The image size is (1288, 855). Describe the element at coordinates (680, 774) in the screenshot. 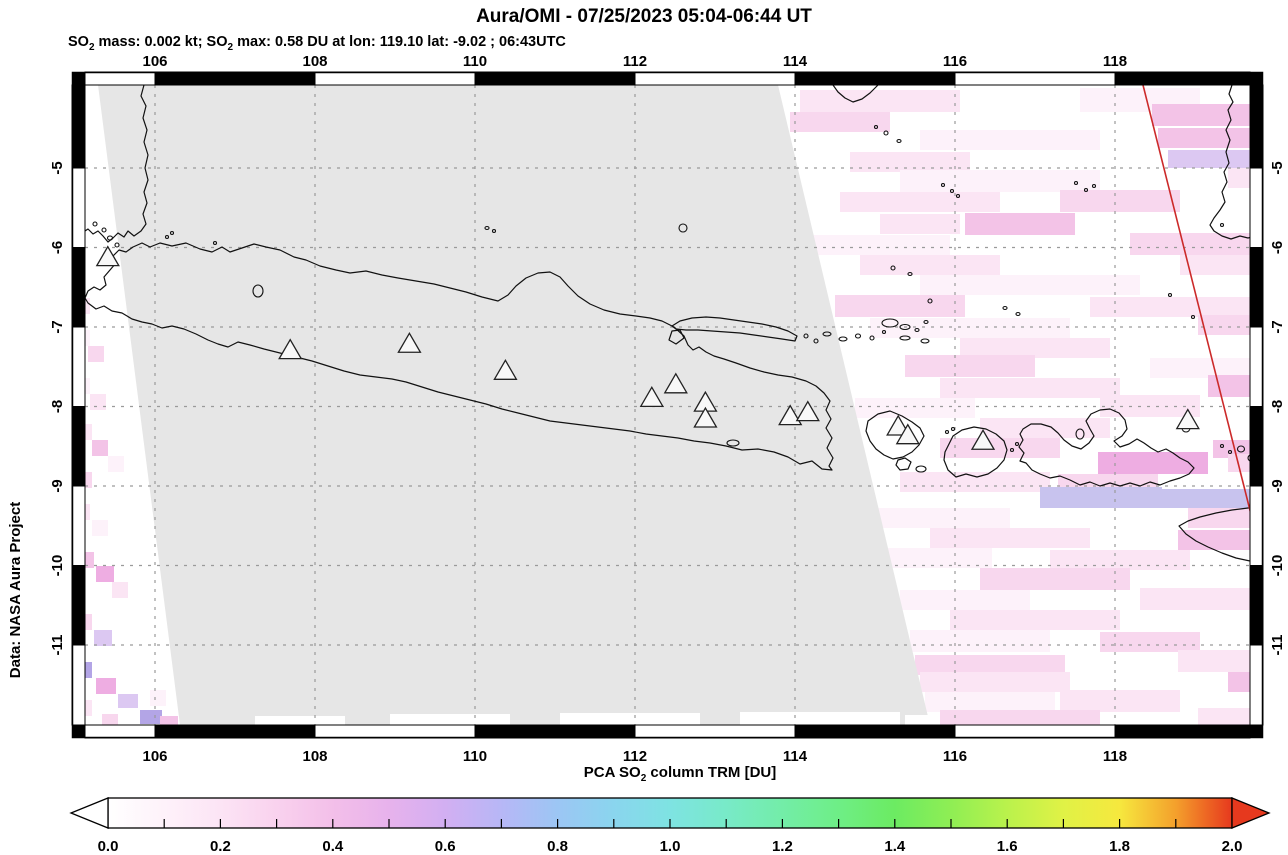

I see `colorbar-label: PCA SO2 column TRM [DU]` at that location.